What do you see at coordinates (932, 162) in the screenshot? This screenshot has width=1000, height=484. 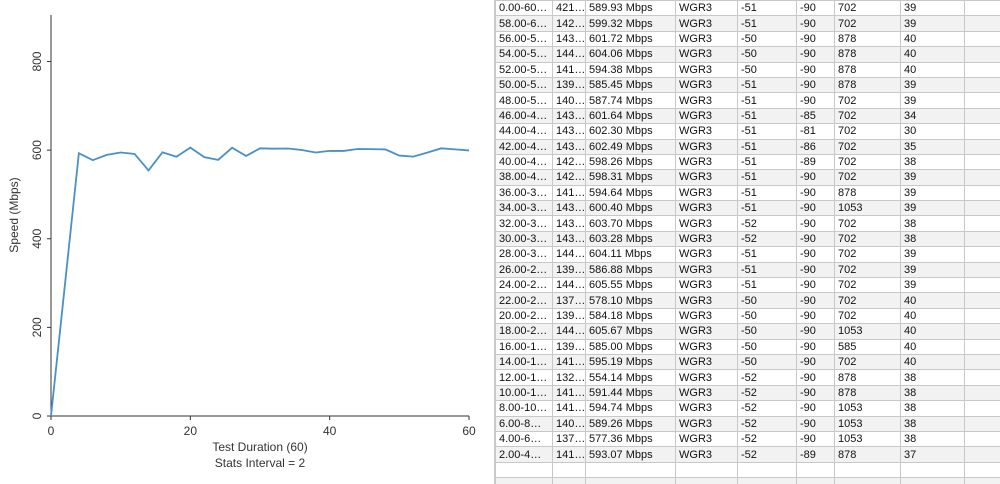 I see `table-cell: 38` at bounding box center [932, 162].